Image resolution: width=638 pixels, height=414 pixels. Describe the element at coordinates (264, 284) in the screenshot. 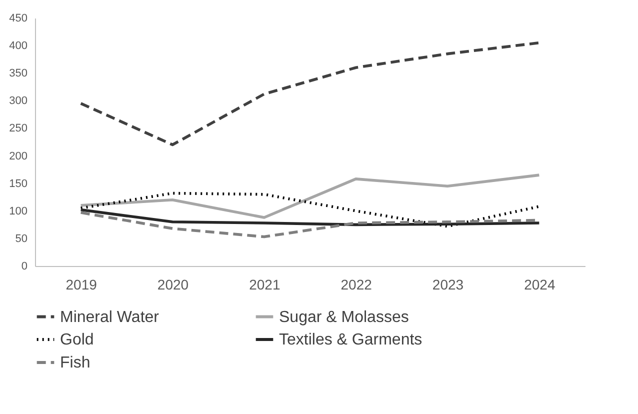

I see `x-tick-label: 2021` at that location.